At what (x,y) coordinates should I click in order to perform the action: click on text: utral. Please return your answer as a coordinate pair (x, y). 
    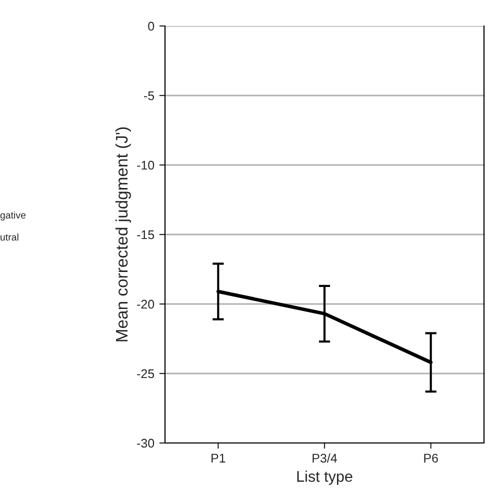
    Looking at the image, I should click on (9, 237).